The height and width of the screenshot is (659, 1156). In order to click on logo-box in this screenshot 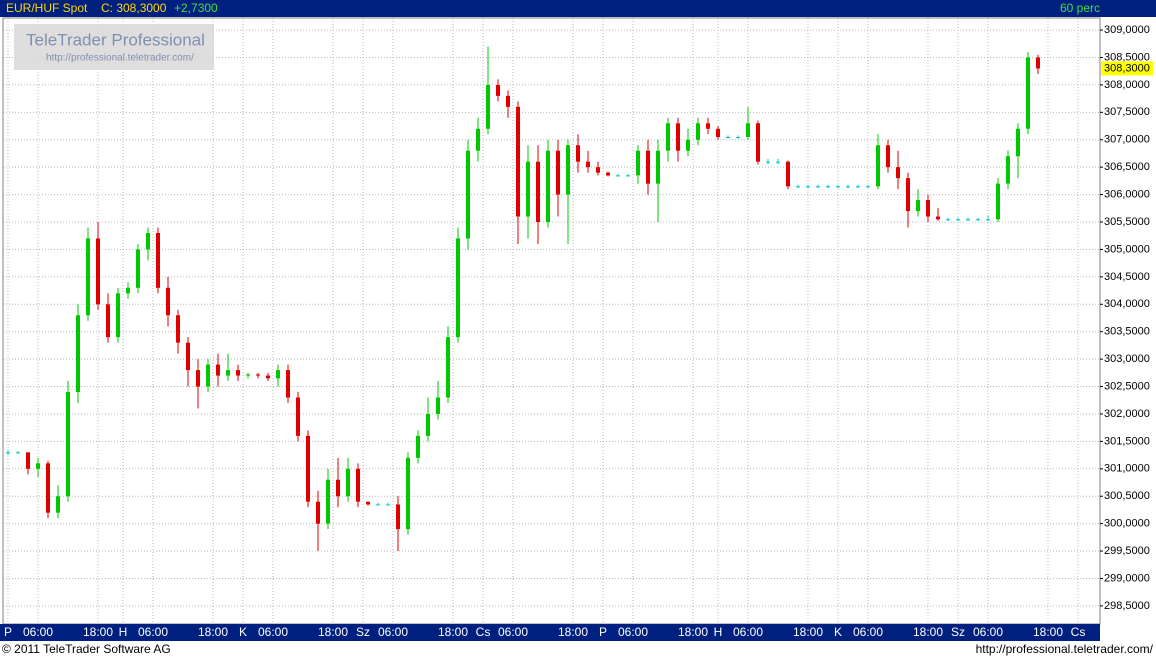, I will do `click(114, 47)`.